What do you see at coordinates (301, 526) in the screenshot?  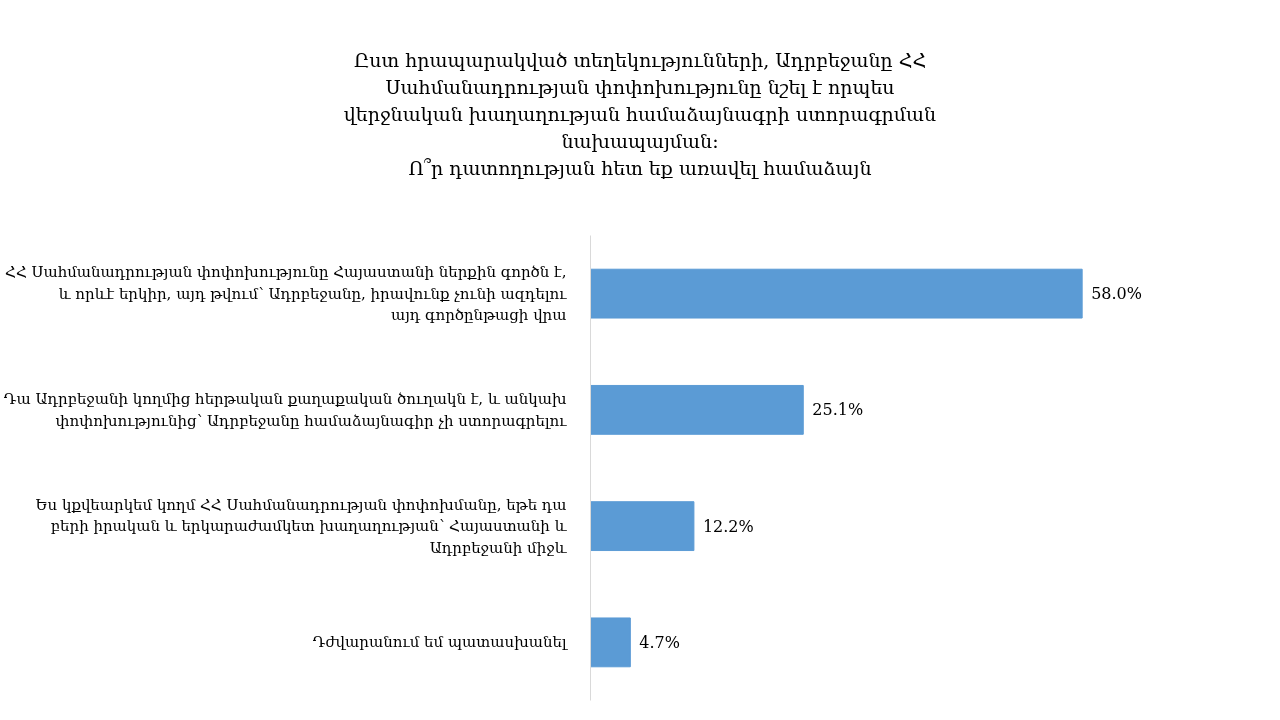 I see `y-tick-label: Ես կքվեարկեմ կողմ ՀՀ Սահմանադրության փոփոխմանը, եթե դա բերի իրական և երկարաժամկետ խաղաղության՝ Հայաստանի և Ադրբեջանի միջև` at bounding box center [301, 526].